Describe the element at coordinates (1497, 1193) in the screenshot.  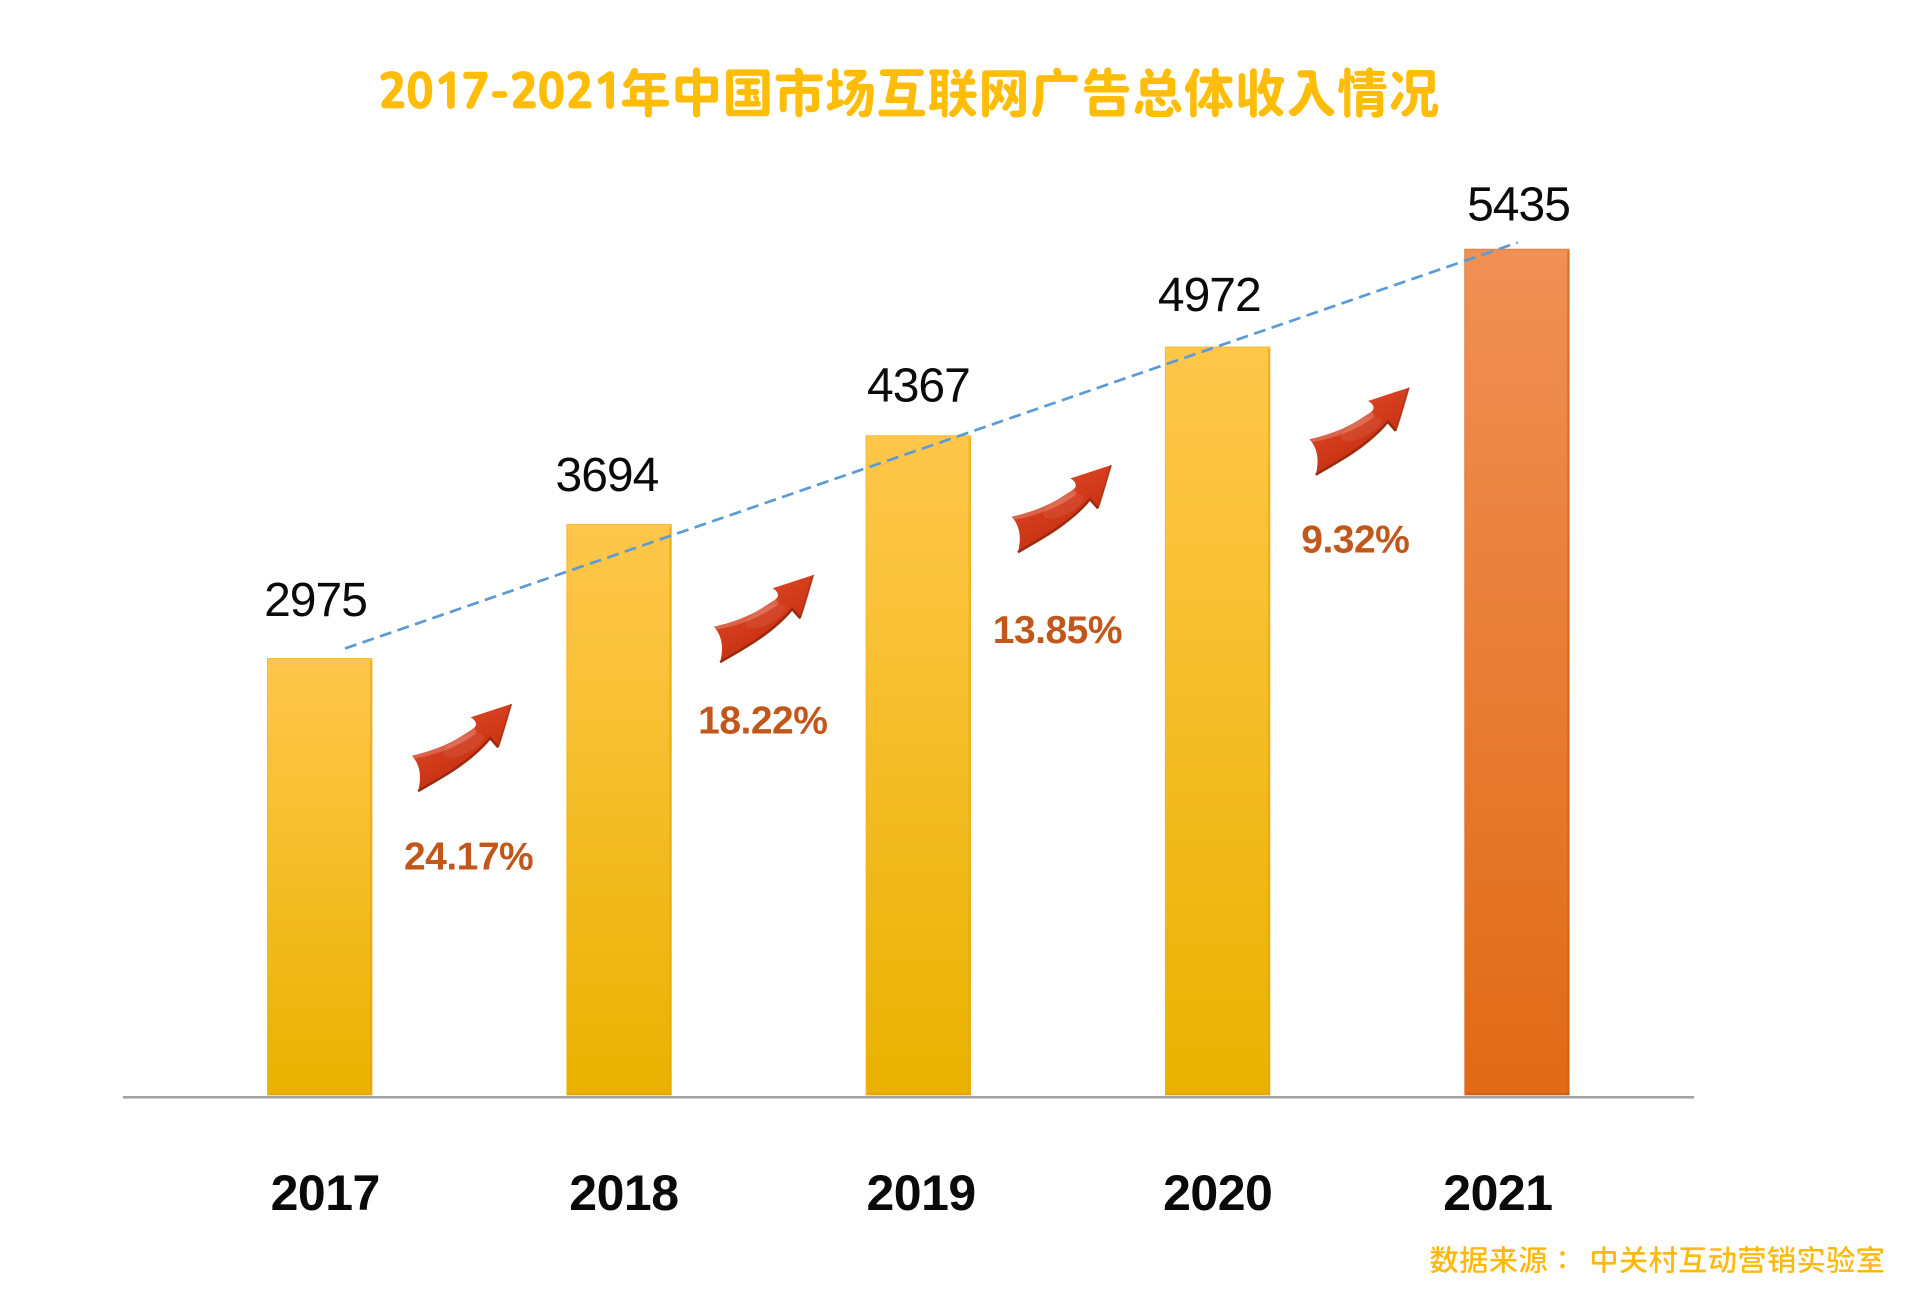
I see `svg-text: 2021` at that location.